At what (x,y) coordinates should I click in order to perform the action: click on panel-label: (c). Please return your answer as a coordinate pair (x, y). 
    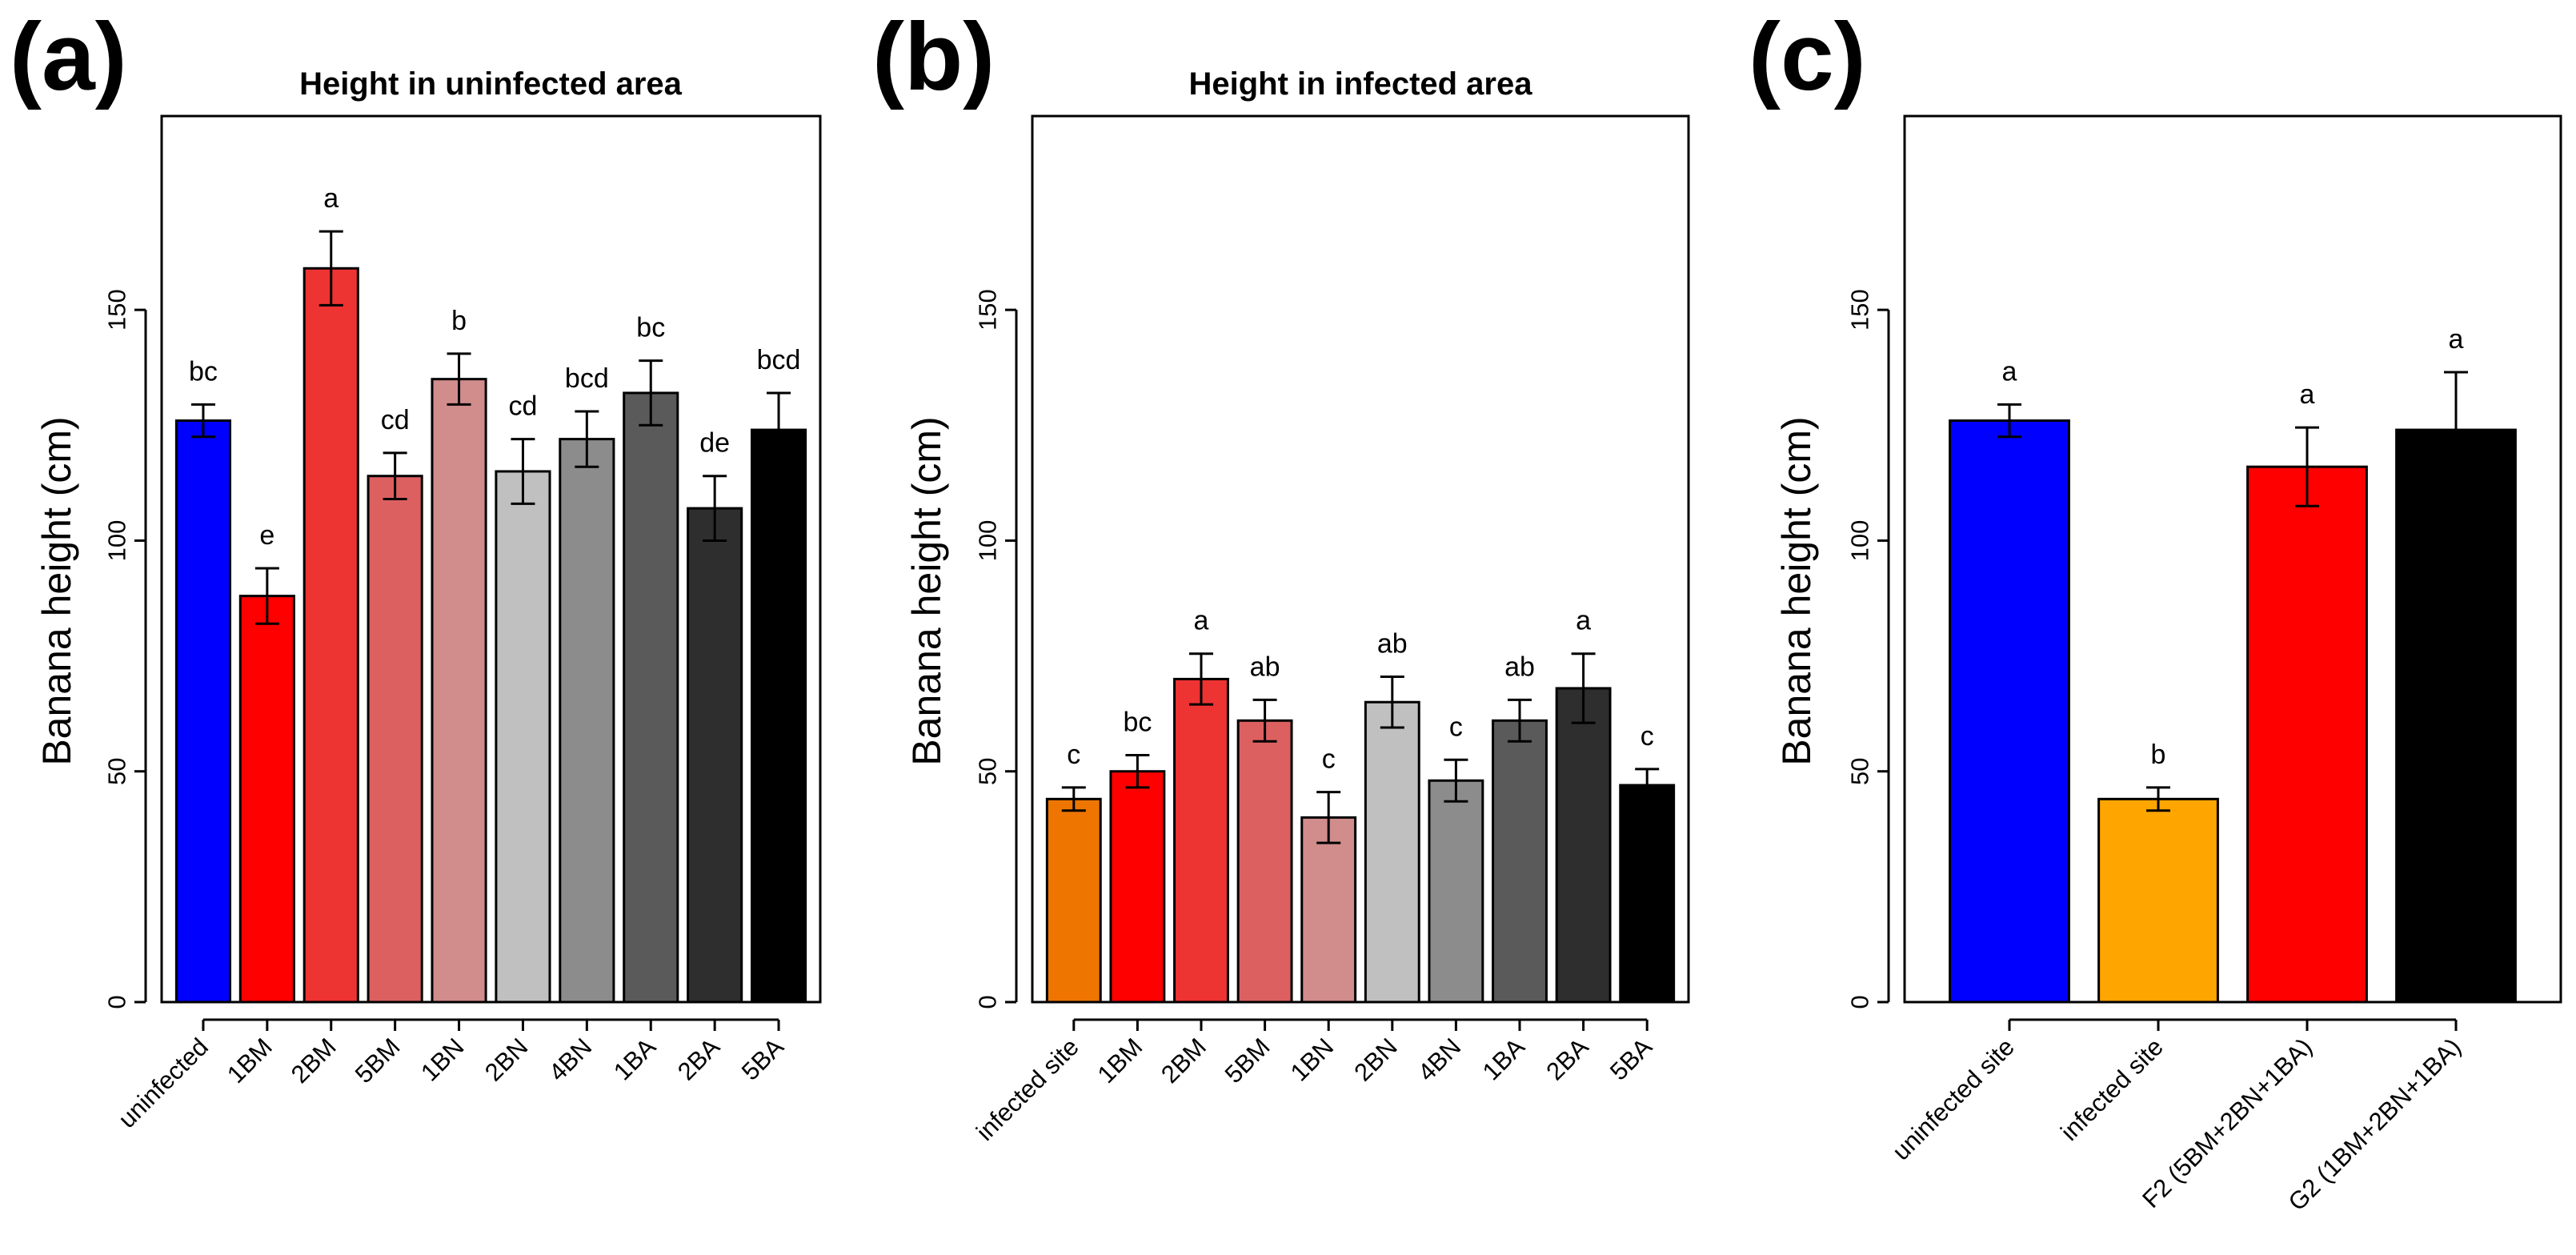
    Looking at the image, I should click on (1807, 56).